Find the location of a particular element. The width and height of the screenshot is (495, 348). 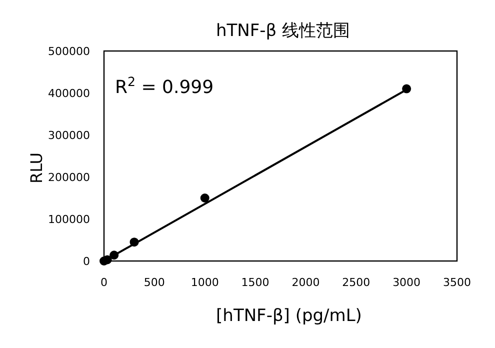

x-tick-label: 2500 is located at coordinates (356, 282).